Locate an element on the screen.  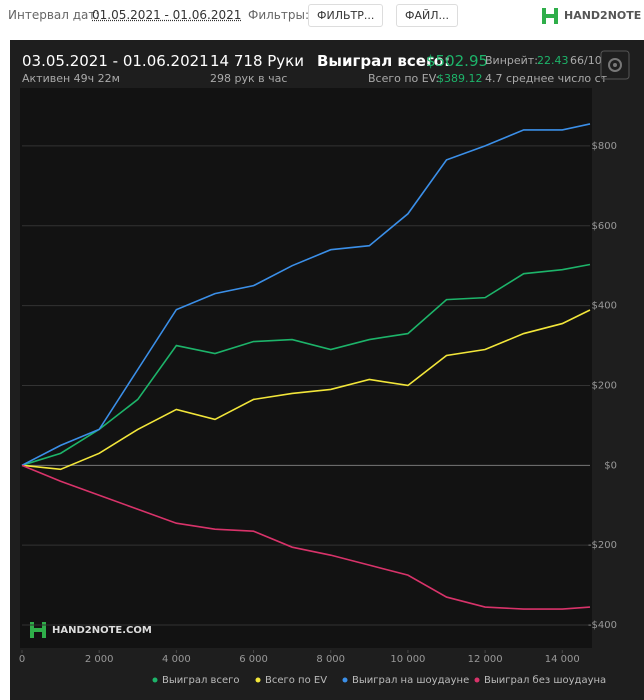
settings-button is located at coordinates (615, 65).